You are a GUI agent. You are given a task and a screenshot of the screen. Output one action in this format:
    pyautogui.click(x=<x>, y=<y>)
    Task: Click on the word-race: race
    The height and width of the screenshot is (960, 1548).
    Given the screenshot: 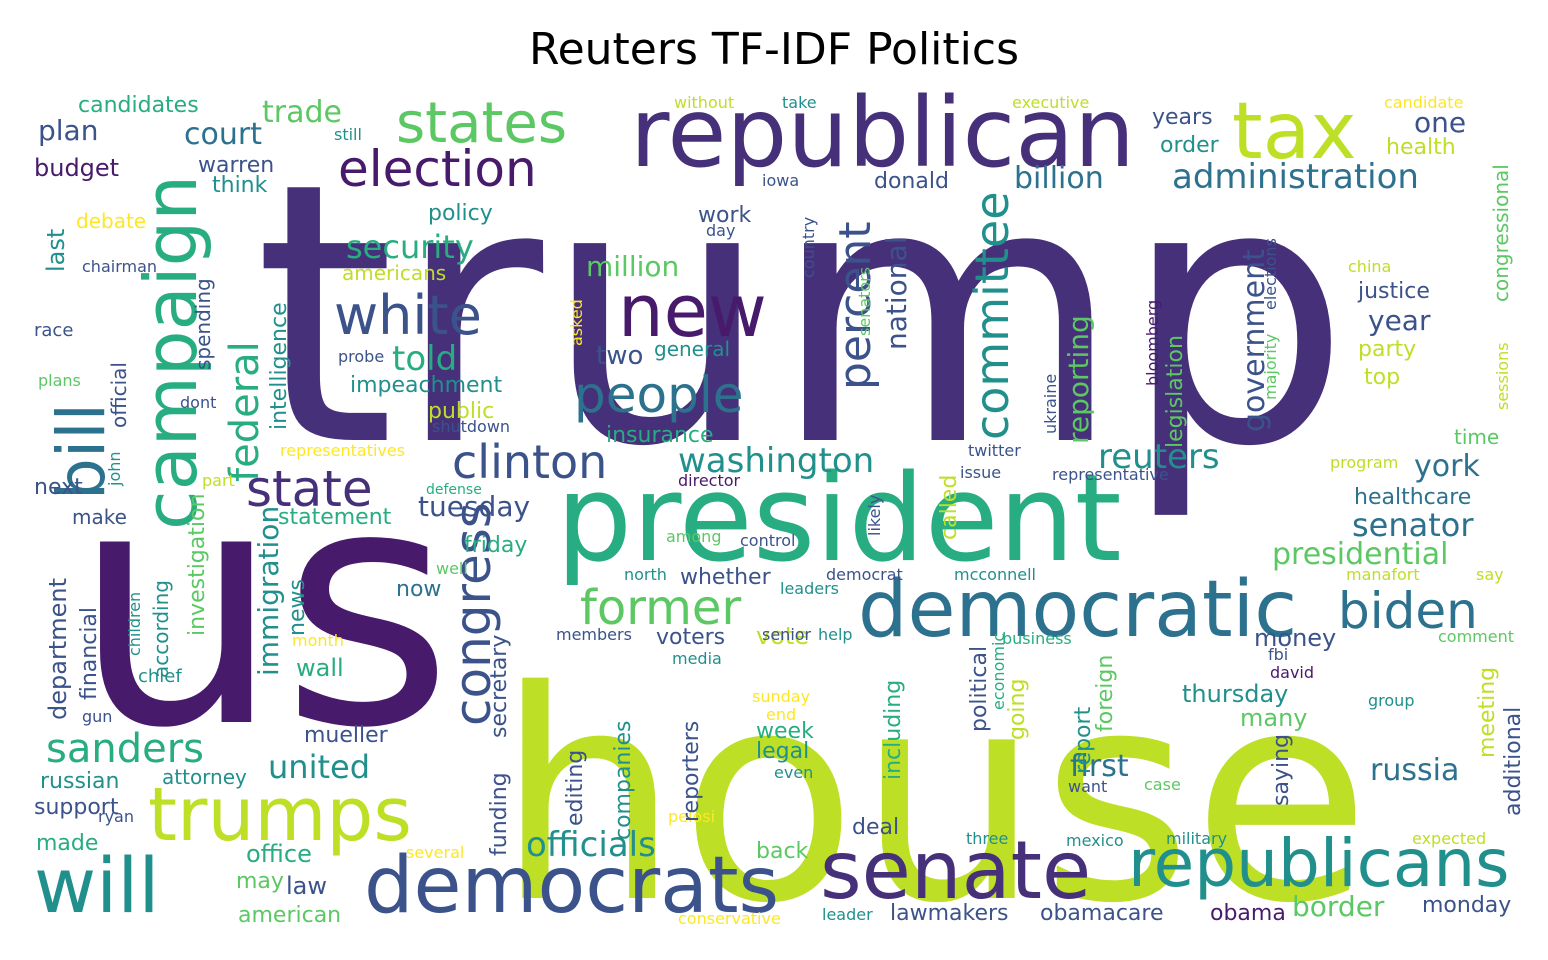 What is the action you would take?
    pyautogui.click(x=53, y=330)
    